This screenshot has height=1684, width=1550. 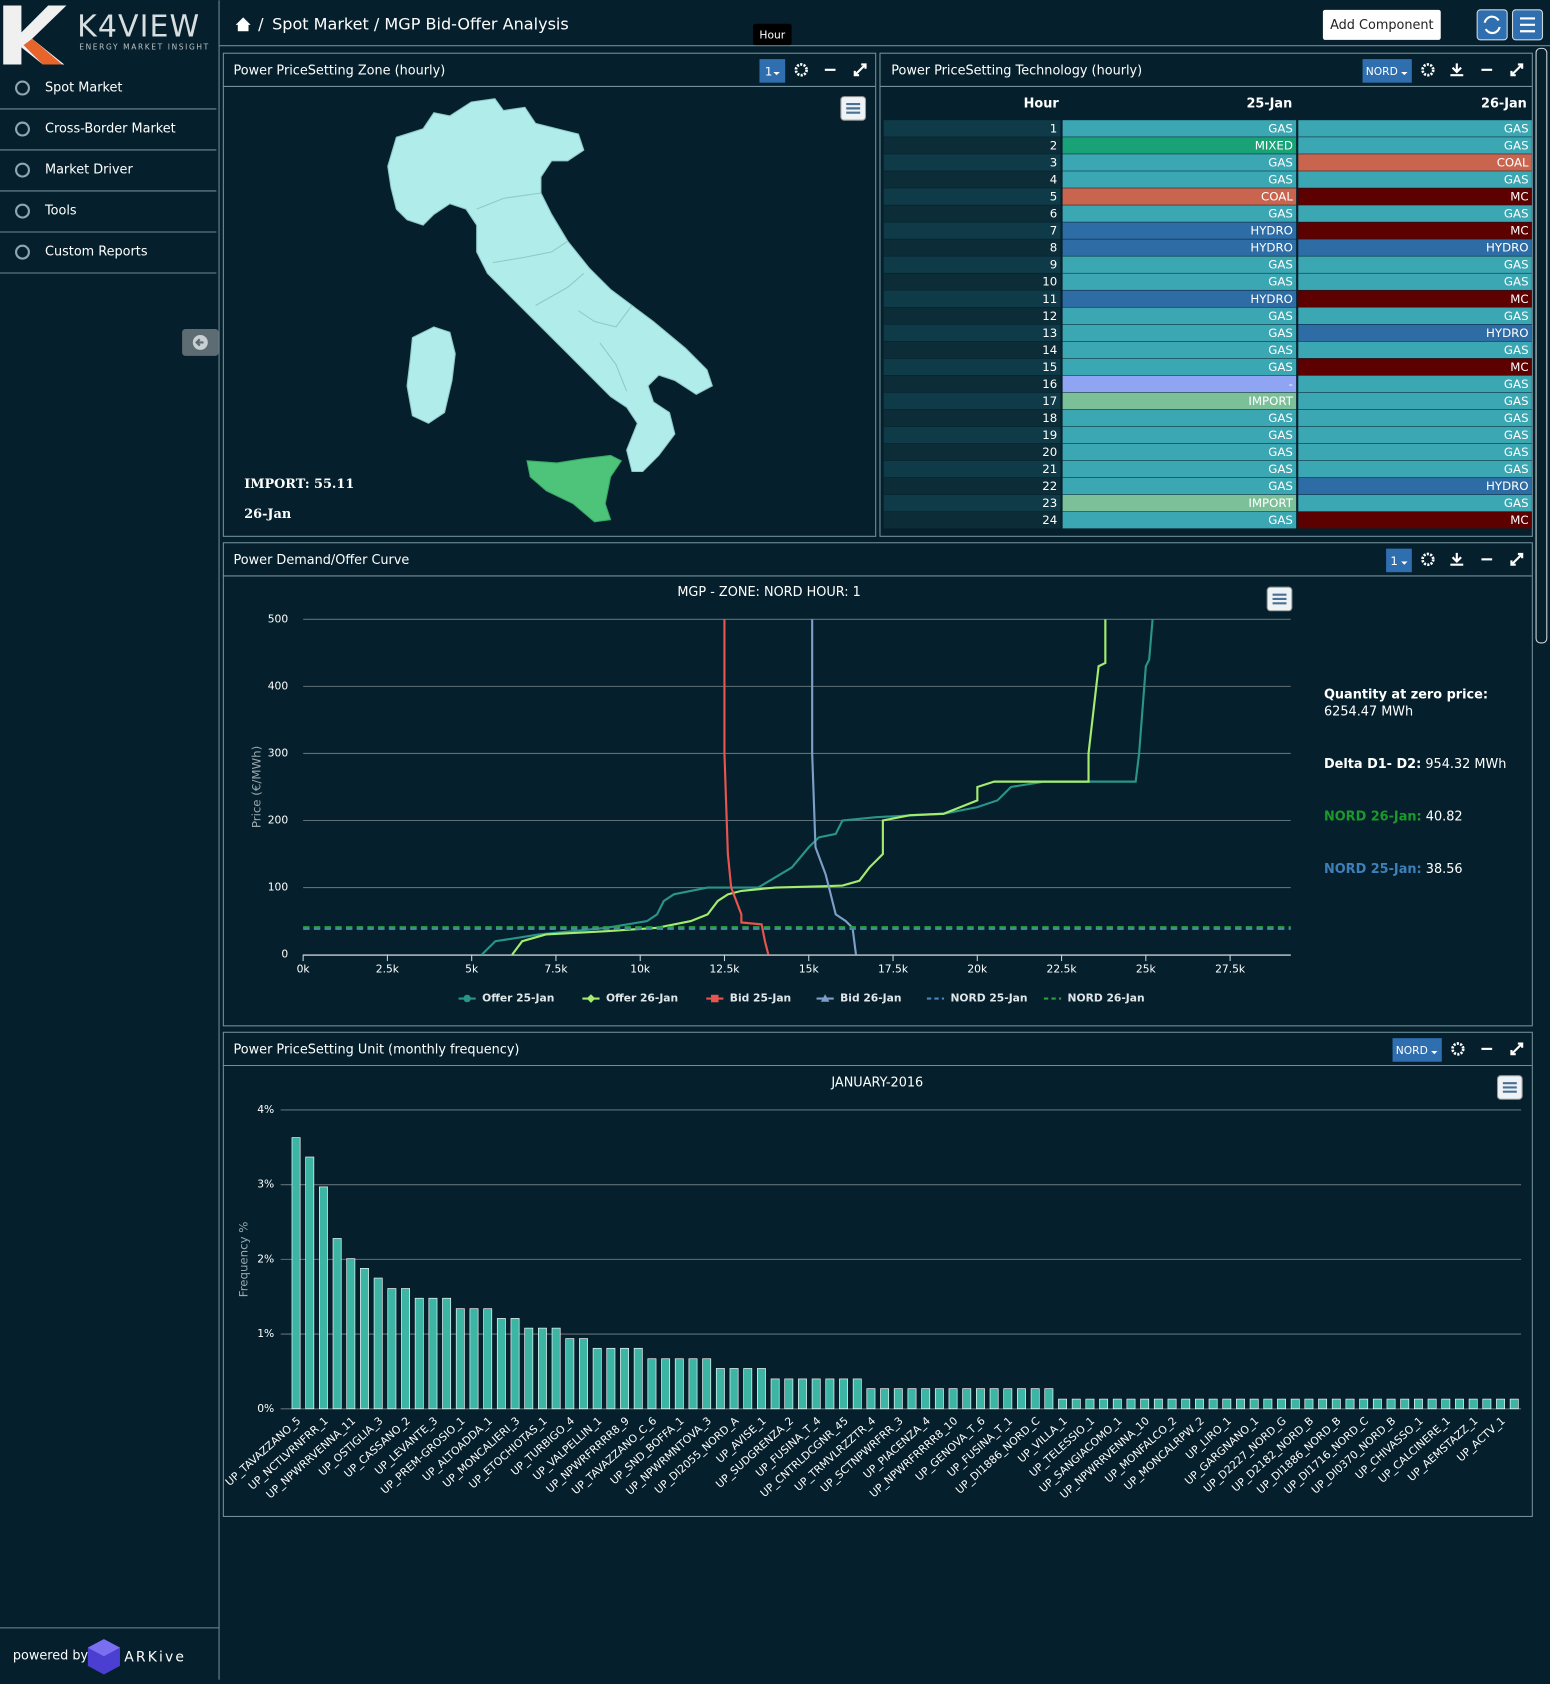 I want to click on stat-value: 38.56, so click(x=1444, y=869).